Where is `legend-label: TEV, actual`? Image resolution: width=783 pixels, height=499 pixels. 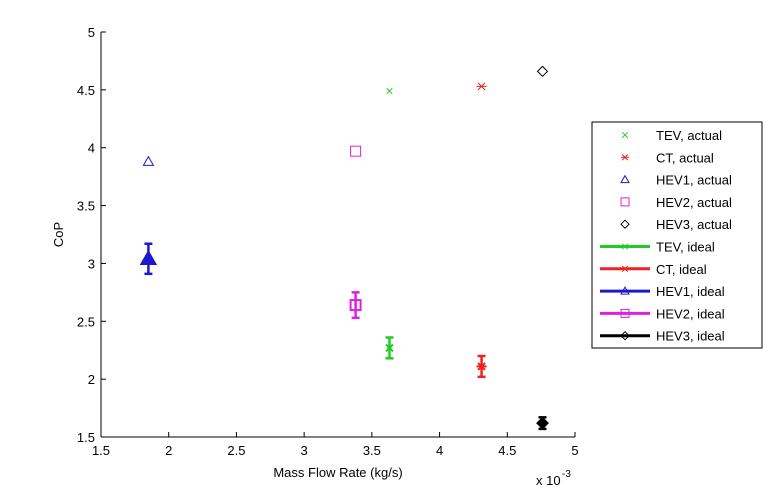
legend-label: TEV, actual is located at coordinates (689, 135).